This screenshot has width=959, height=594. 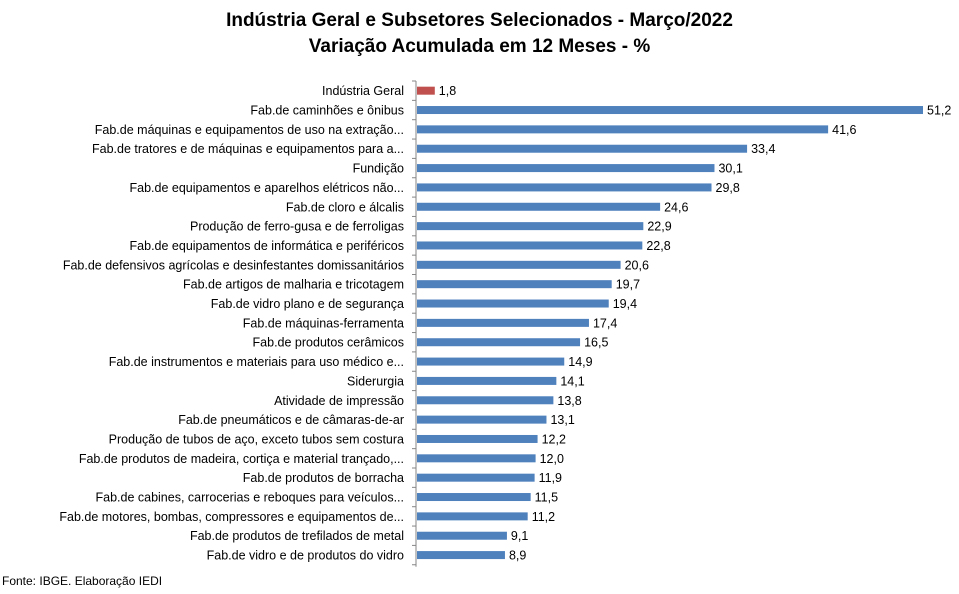 What do you see at coordinates (297, 227) in the screenshot?
I see `category-label: Produção de ferro-gusa e de ferroligas` at bounding box center [297, 227].